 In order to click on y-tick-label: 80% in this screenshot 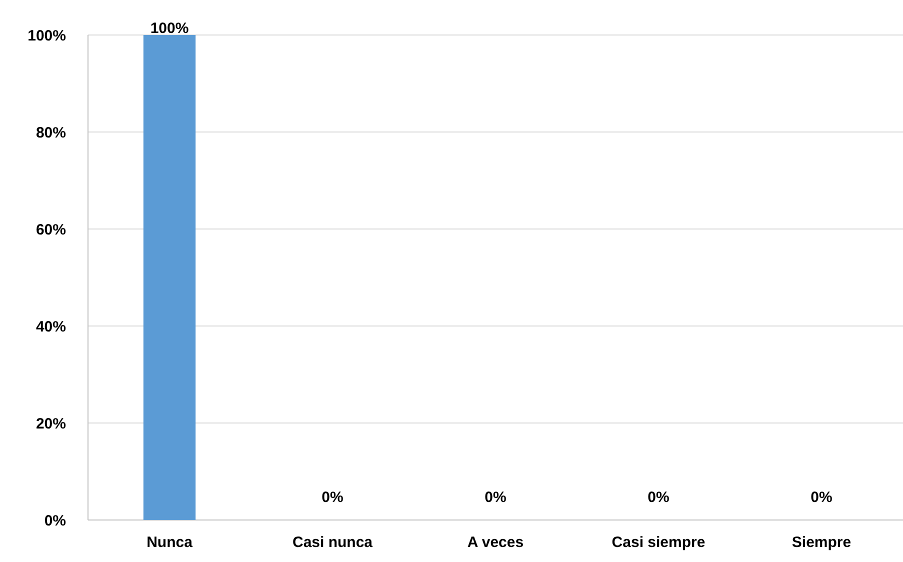, I will do `click(51, 133)`.